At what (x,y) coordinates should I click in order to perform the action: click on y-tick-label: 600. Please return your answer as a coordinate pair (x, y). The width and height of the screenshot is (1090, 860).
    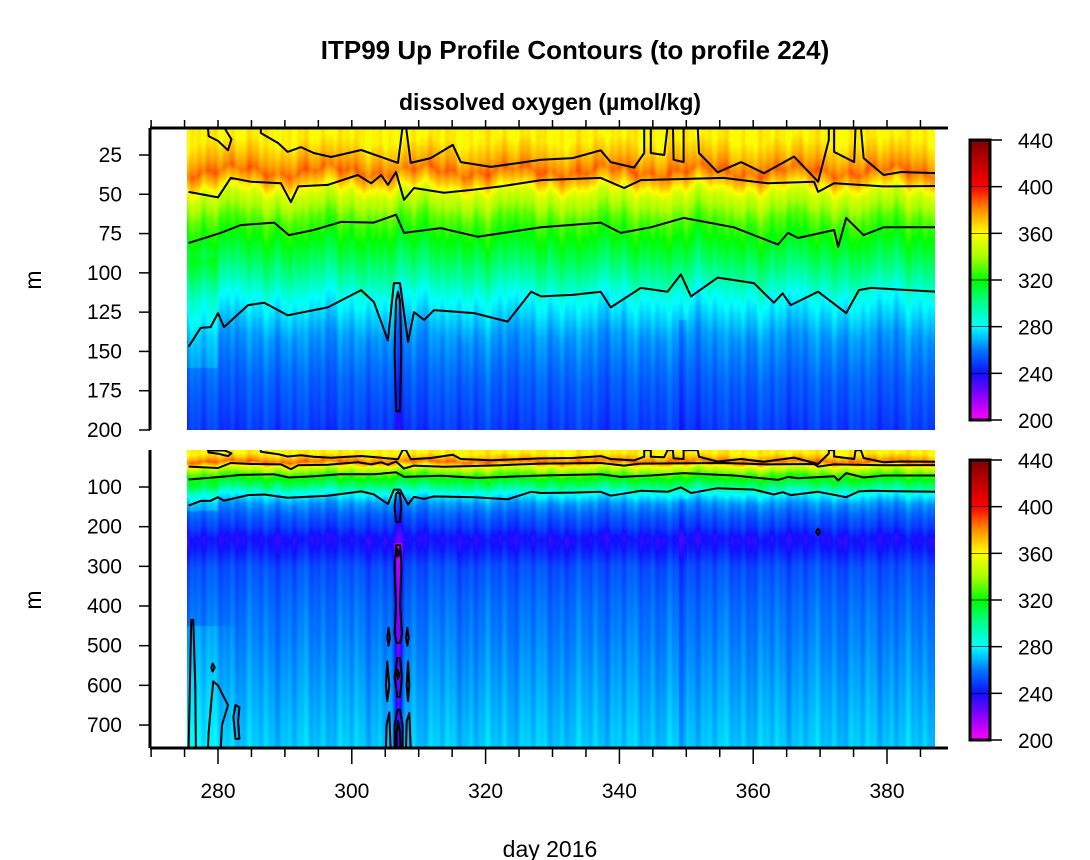
    Looking at the image, I should click on (104, 685).